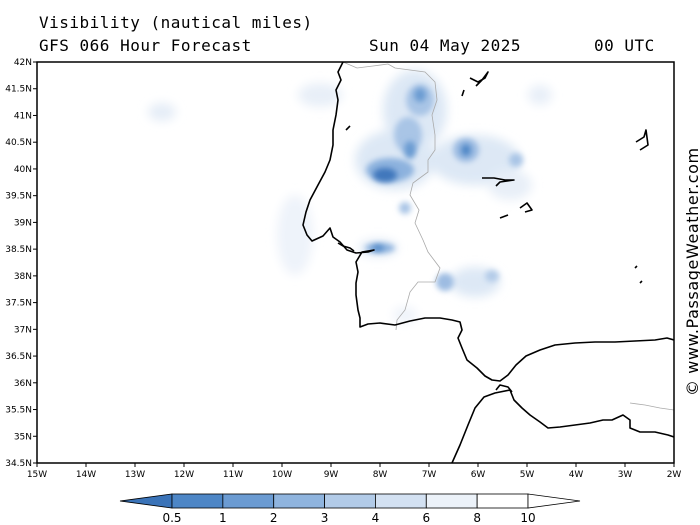 Image resolution: width=700 pixels, height=525 pixels. I want to click on latitude-label: 37.5N, so click(18, 304).